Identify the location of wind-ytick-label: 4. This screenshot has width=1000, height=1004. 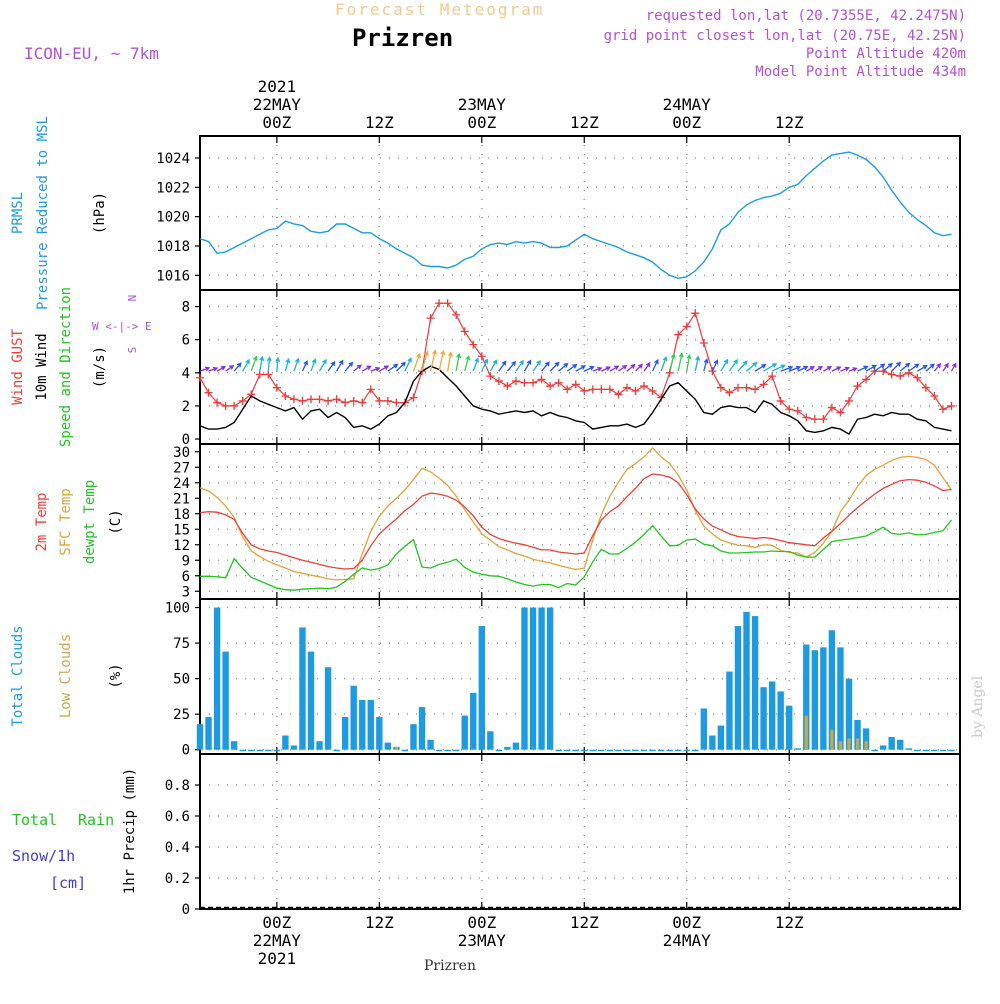
(186, 374).